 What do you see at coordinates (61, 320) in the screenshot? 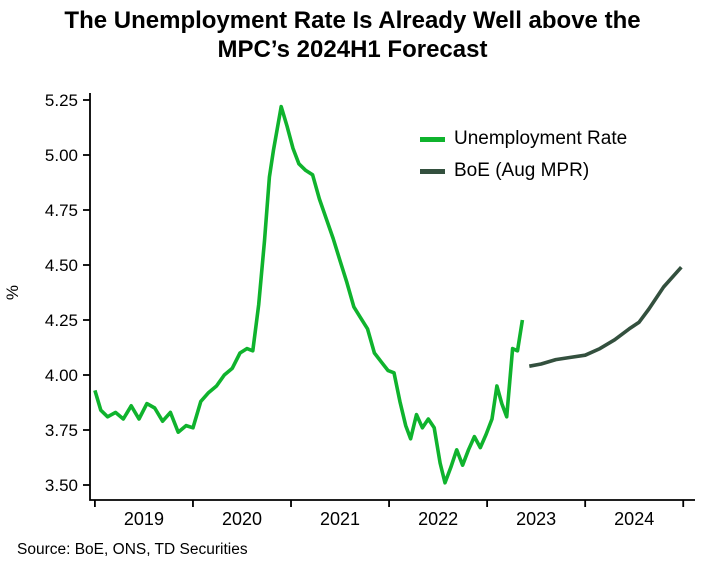
I see `svg-text: 4.25` at bounding box center [61, 320].